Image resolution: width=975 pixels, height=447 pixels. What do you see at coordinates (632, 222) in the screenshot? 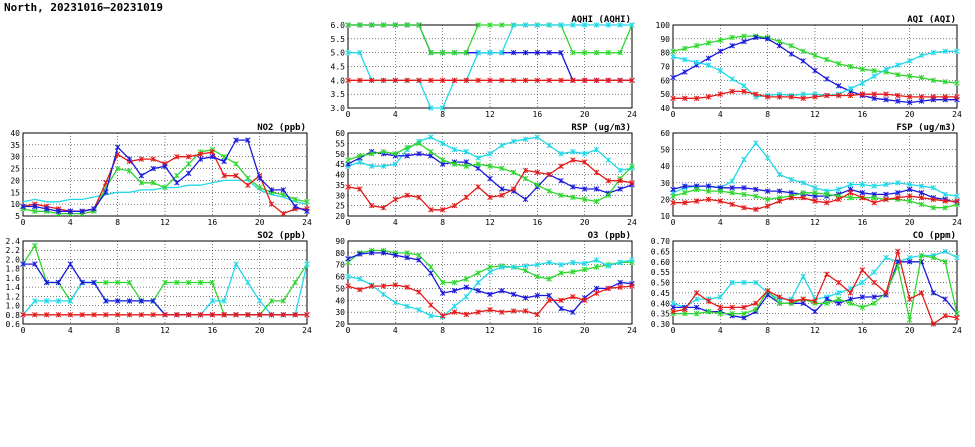
I see `x-tick-label: 24` at bounding box center [632, 222].